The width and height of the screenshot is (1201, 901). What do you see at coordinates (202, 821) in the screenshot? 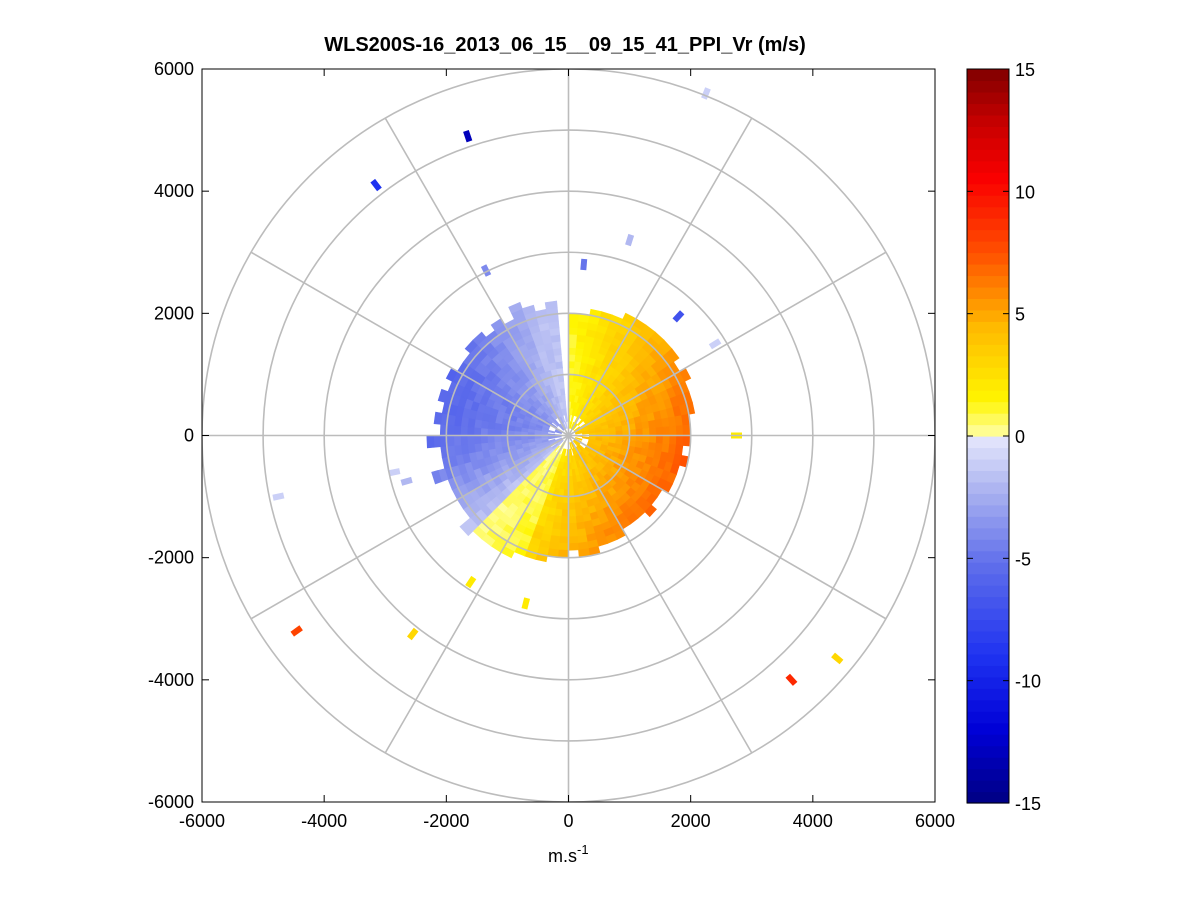
I see `x-tick-label: -6000` at bounding box center [202, 821].